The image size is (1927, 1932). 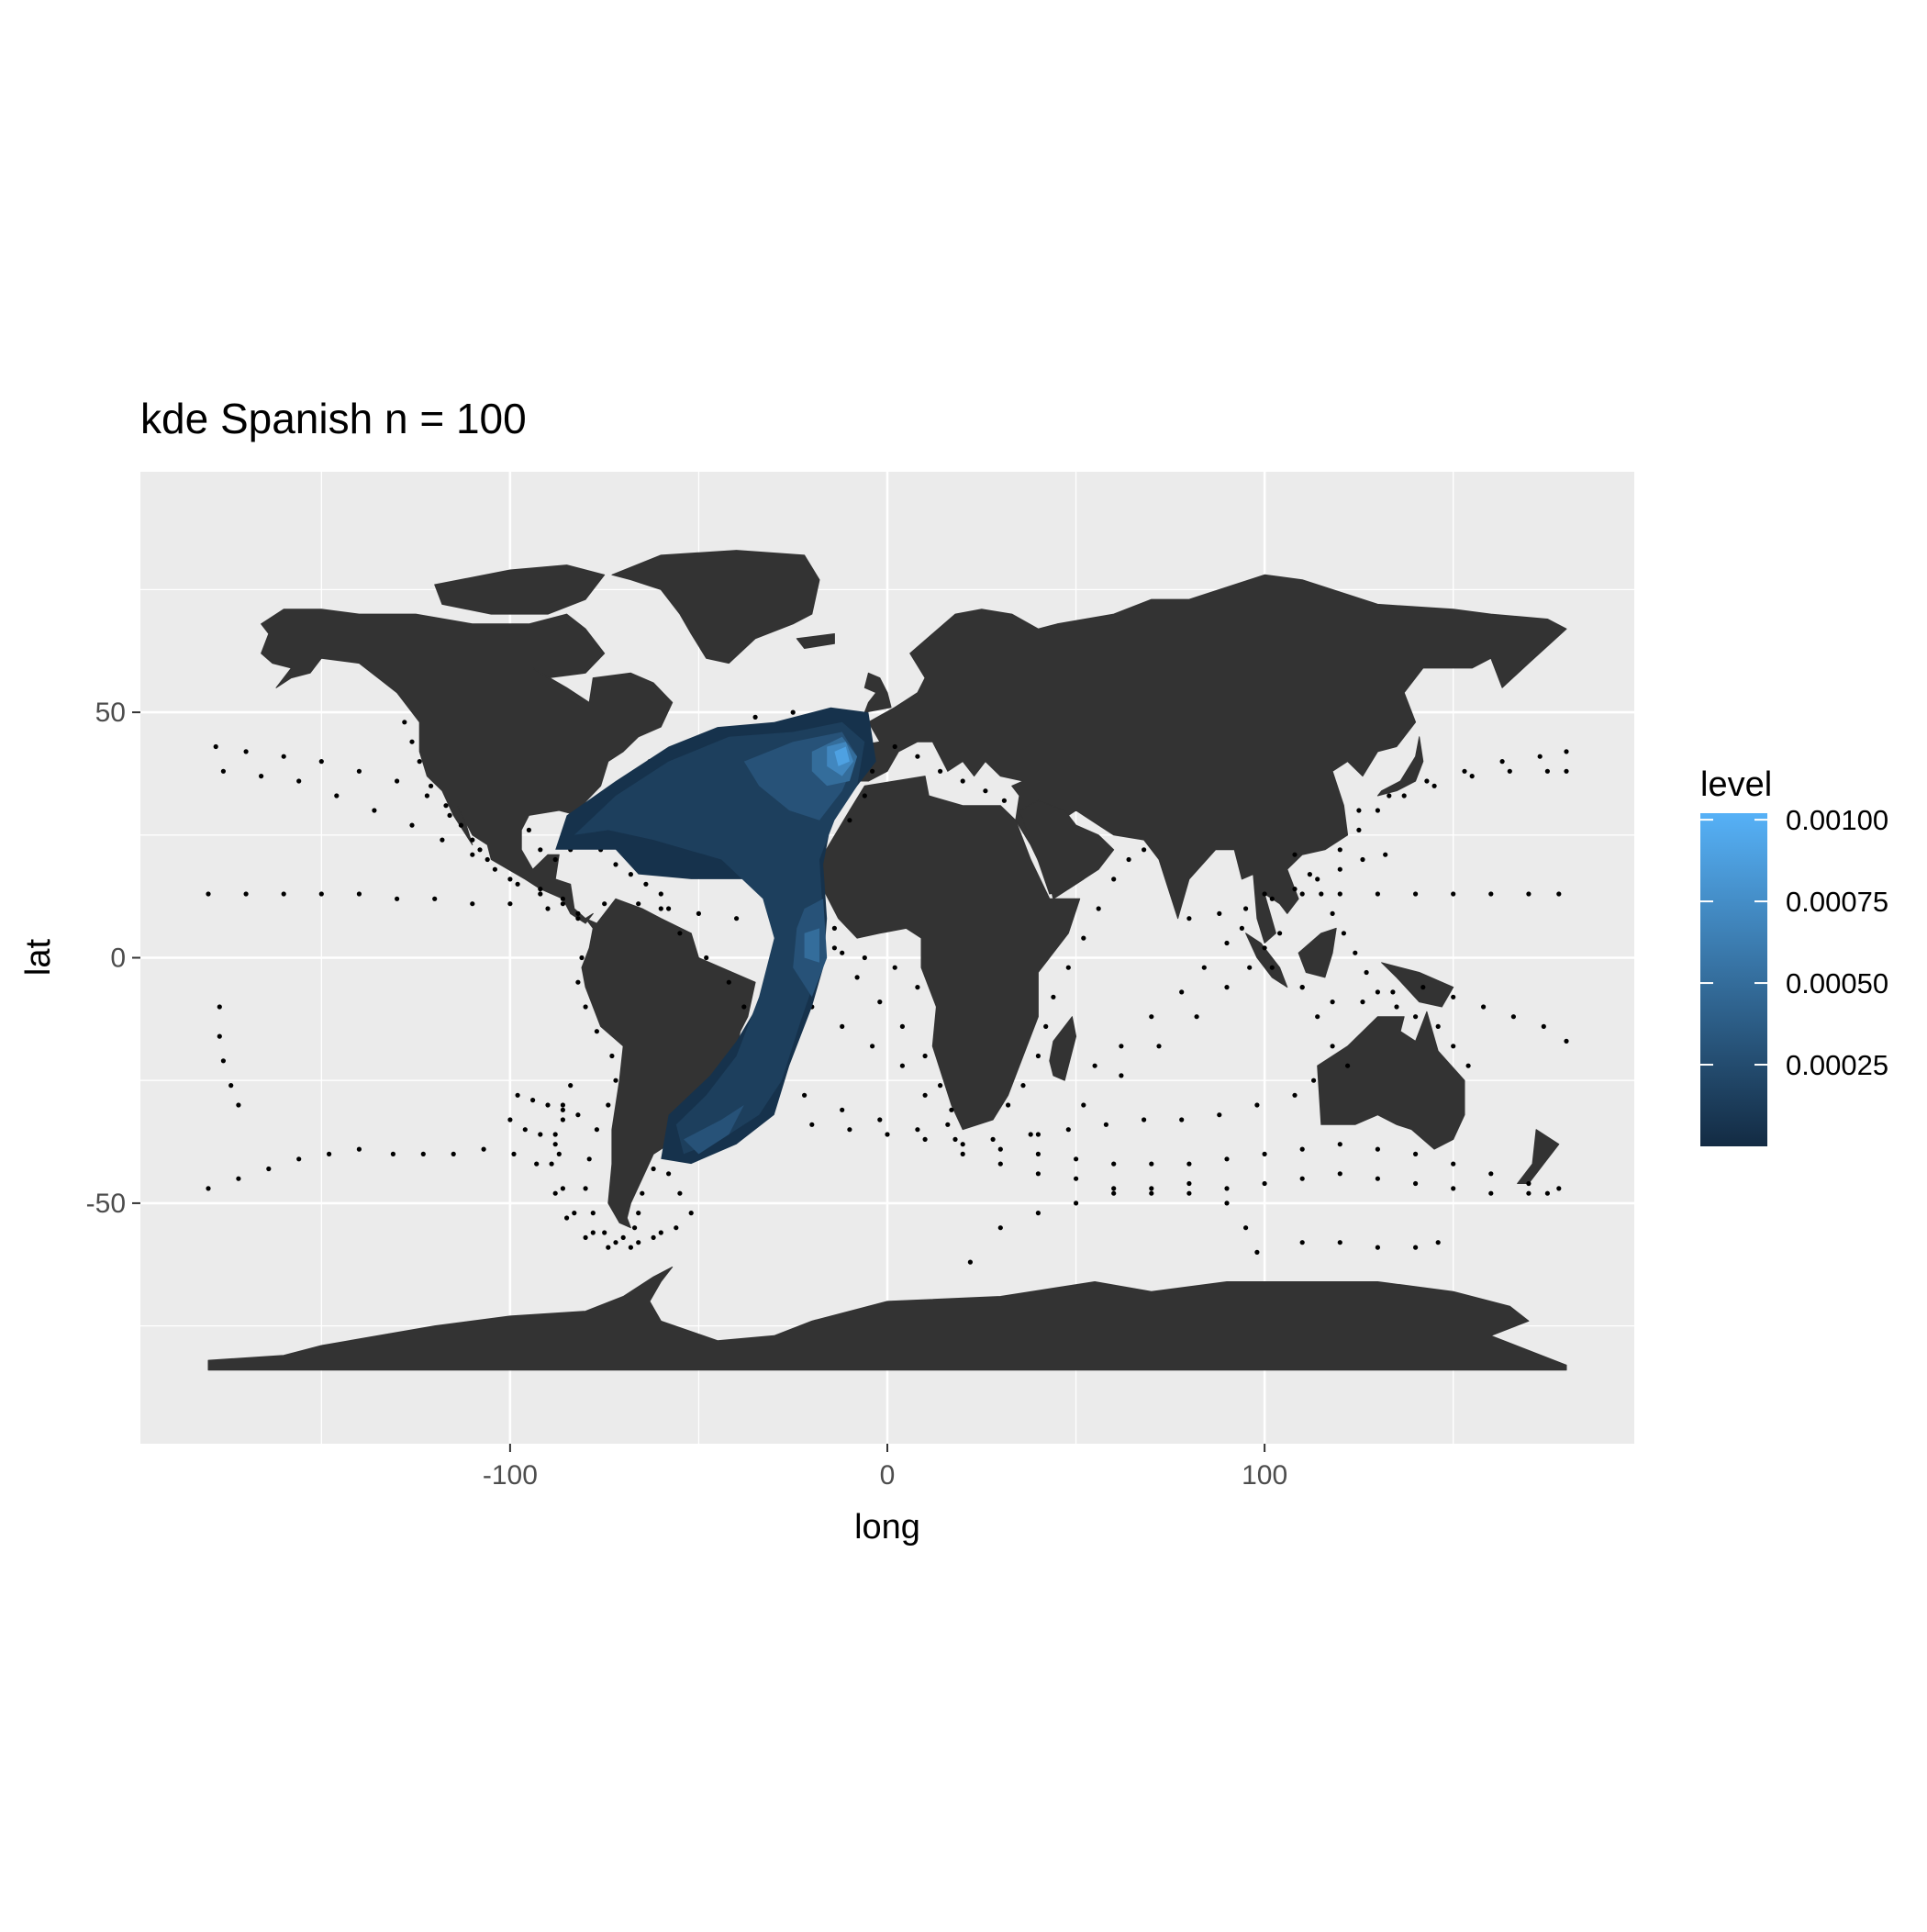 I want to click on y-axis-label: lat, so click(x=38, y=957).